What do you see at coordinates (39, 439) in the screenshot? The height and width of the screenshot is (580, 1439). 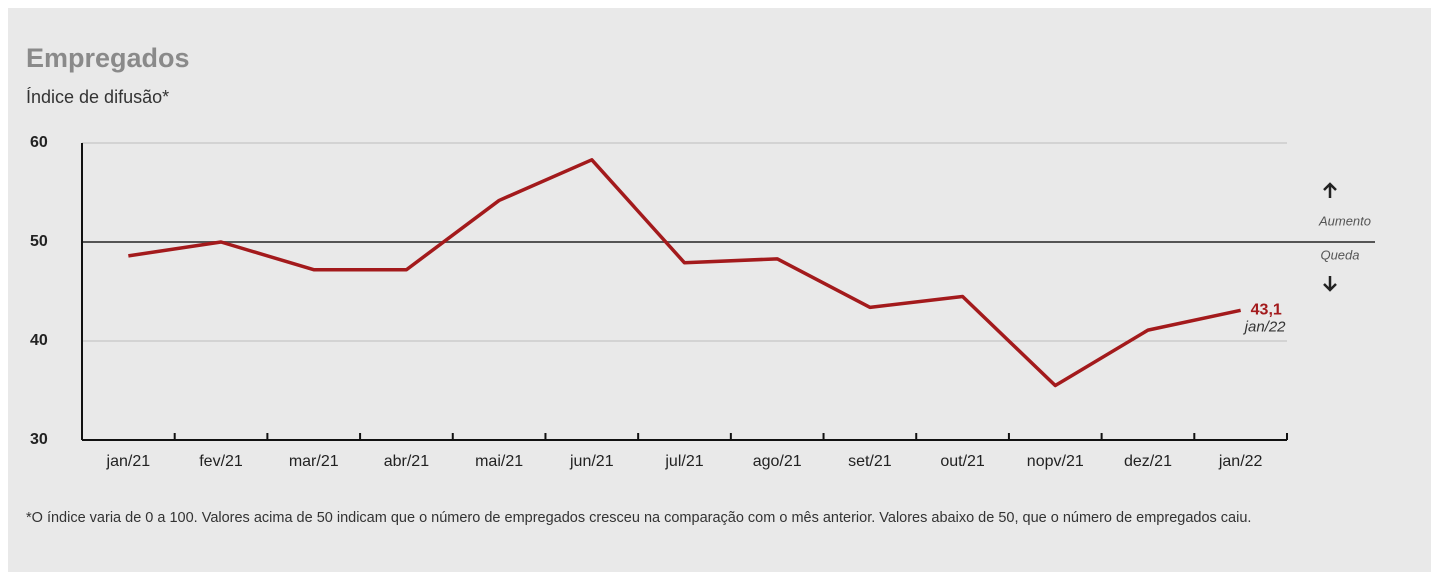 I see `y-tick-label: 30` at bounding box center [39, 439].